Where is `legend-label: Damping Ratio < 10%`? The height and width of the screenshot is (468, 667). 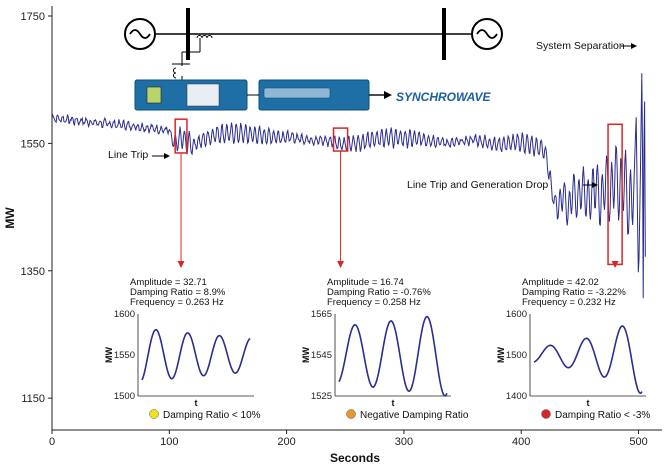 legend-label: Damping Ratio < 10% is located at coordinates (212, 415).